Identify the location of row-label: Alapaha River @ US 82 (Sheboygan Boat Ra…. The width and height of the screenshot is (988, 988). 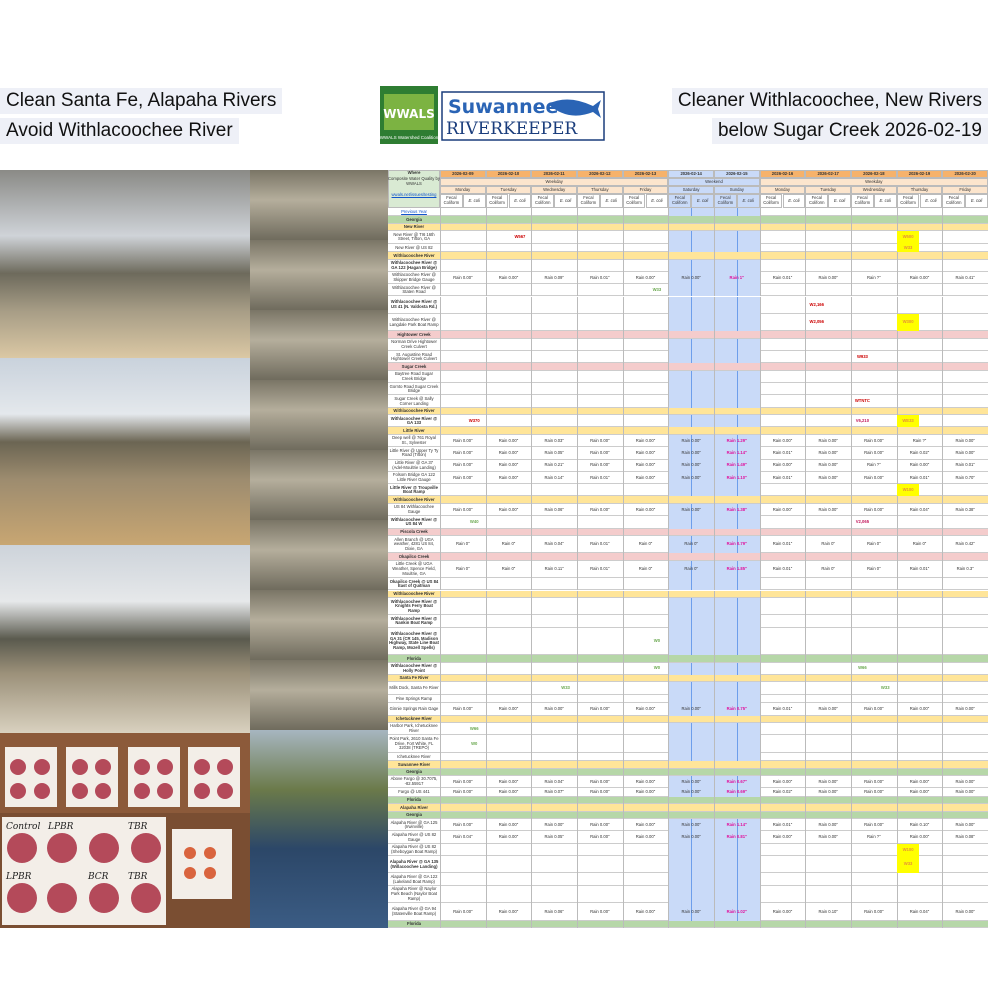
(414, 849).